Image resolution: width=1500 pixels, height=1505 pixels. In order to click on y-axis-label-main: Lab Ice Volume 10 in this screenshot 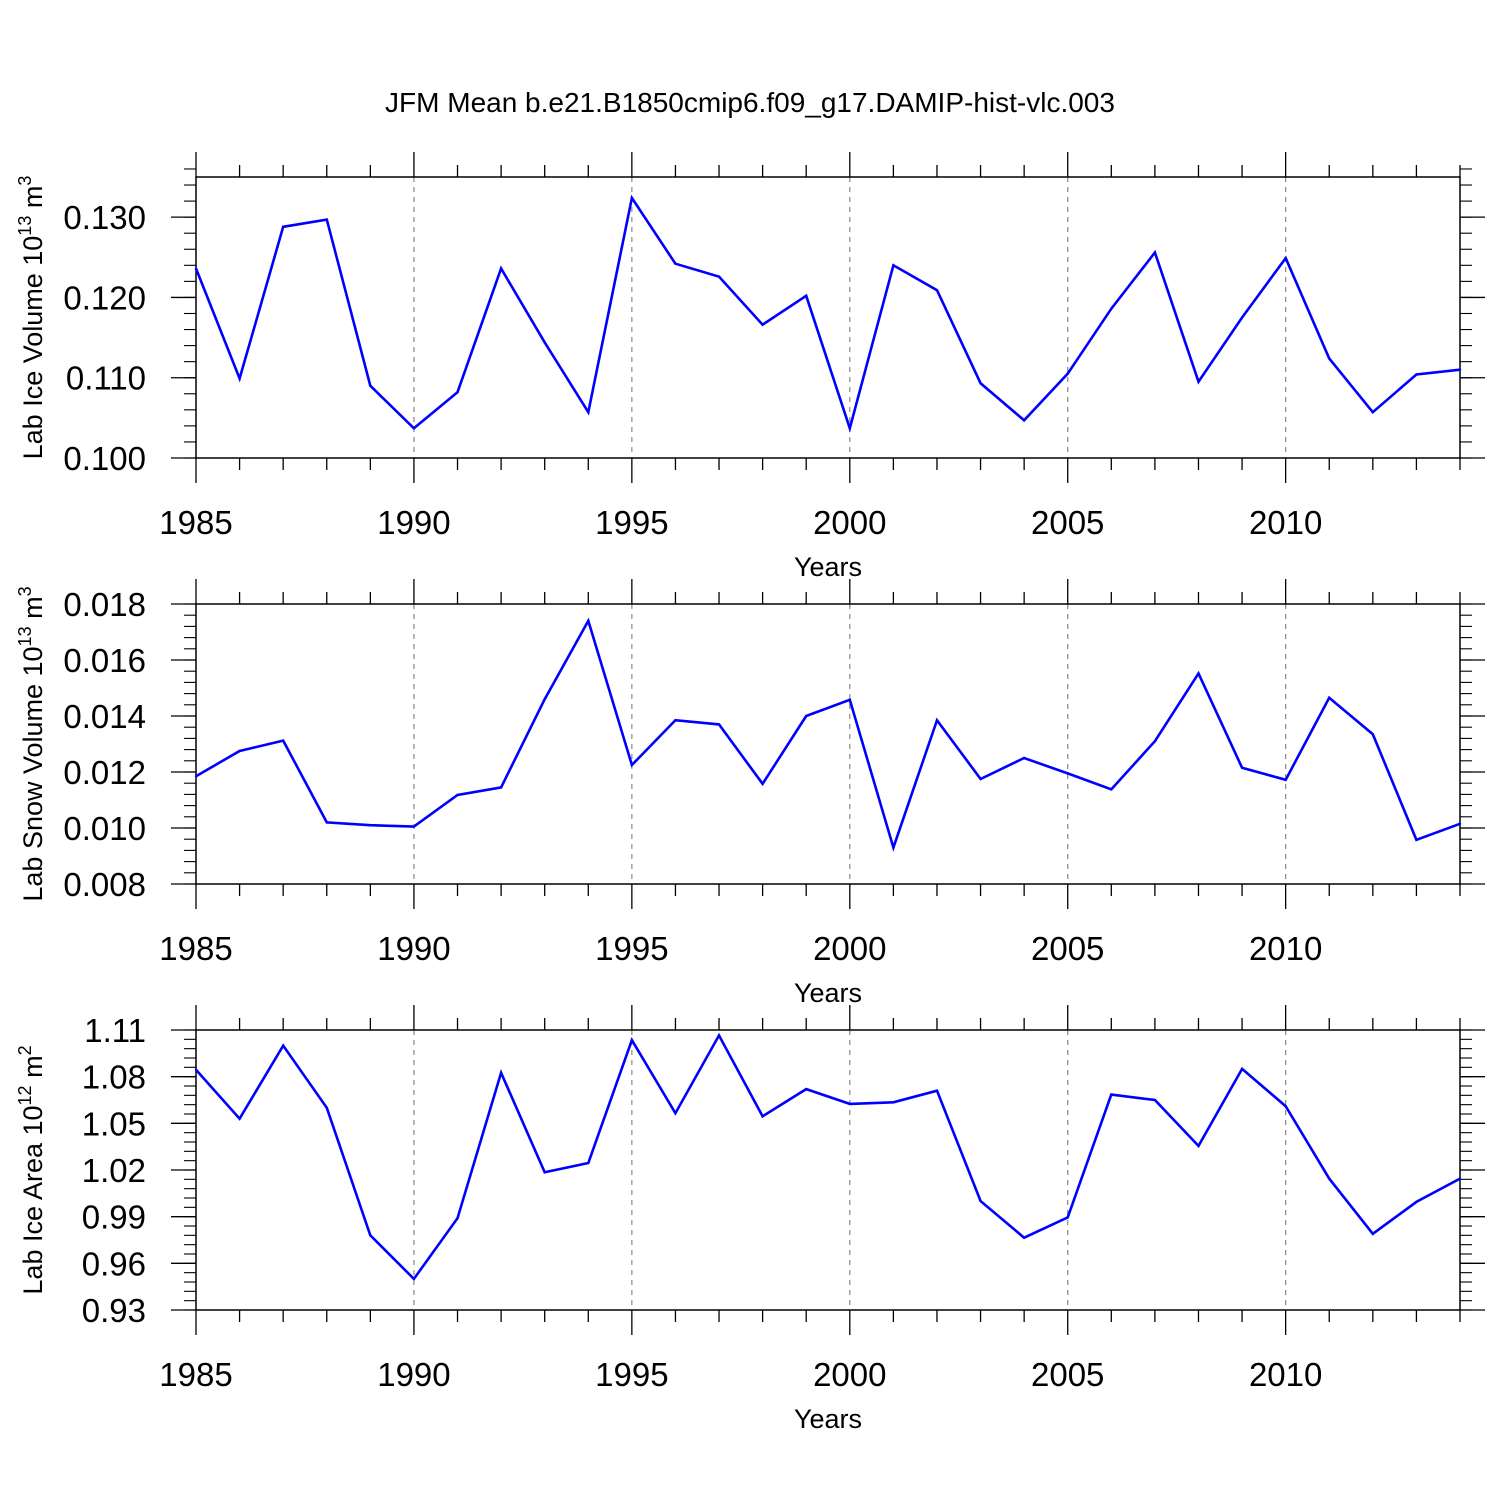, I will do `click(33, 348)`.